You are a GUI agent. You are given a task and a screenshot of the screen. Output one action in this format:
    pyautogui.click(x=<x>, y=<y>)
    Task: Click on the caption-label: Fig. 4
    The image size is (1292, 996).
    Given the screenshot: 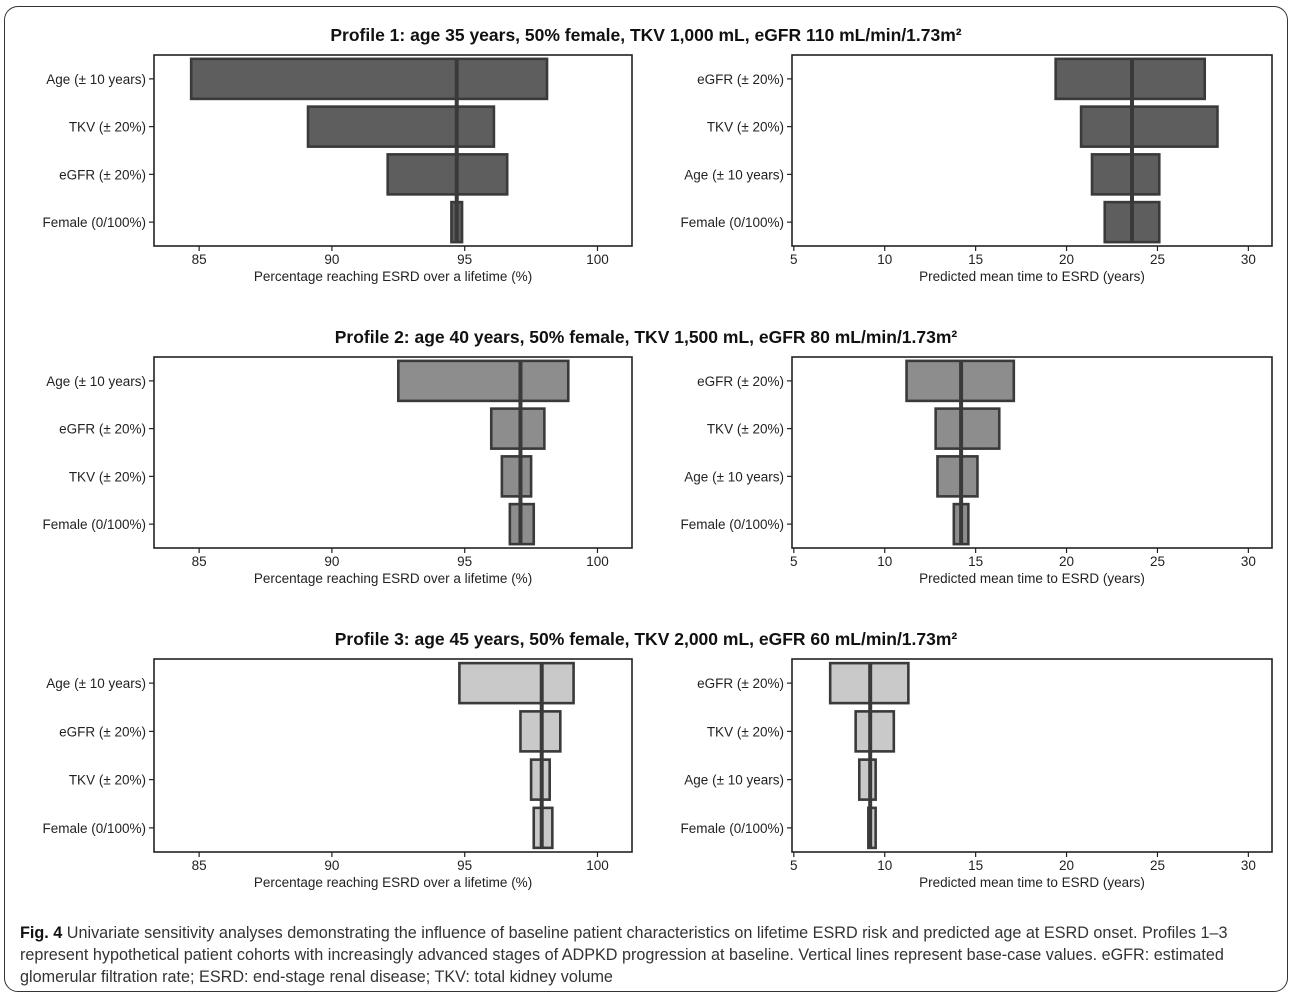 What is the action you would take?
    pyautogui.click(x=41, y=933)
    